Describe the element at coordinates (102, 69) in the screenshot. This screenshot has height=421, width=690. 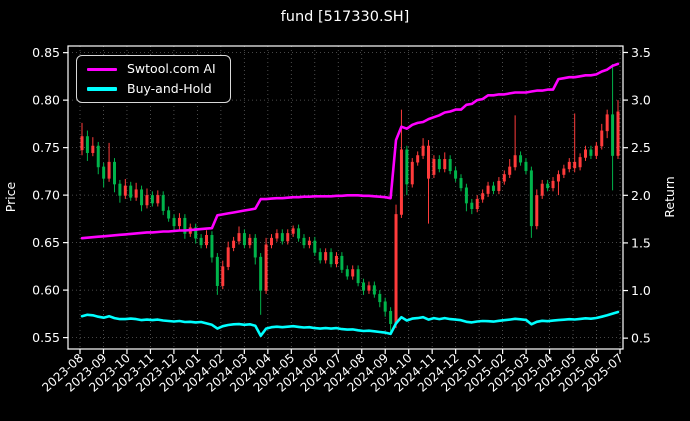
I see `ai-line-swatch` at that location.